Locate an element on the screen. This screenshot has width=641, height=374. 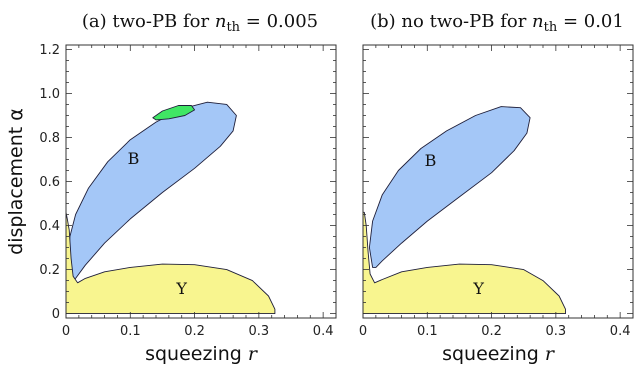
y-tick-label: 0.4 is located at coordinates (49, 226).